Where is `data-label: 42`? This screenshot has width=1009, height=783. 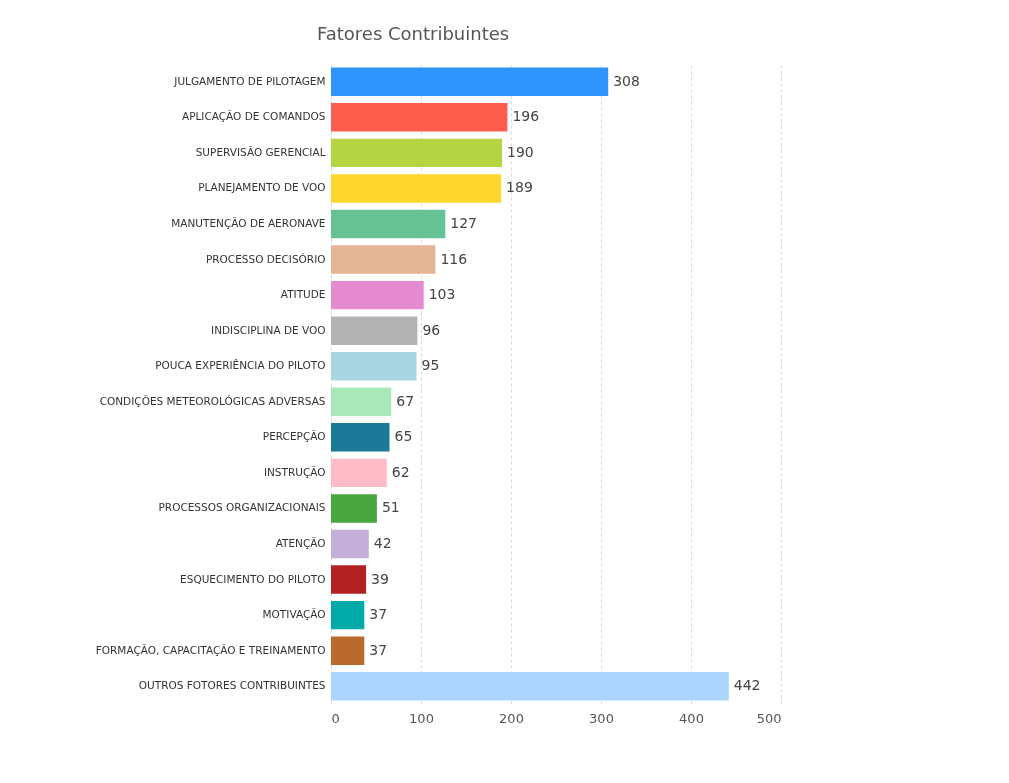 data-label: 42 is located at coordinates (382, 543).